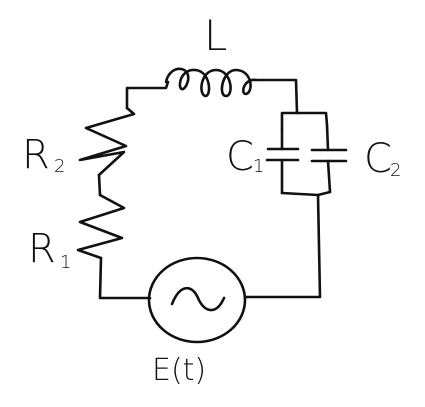  I want to click on label-r1-sub: 1, so click(65, 262).